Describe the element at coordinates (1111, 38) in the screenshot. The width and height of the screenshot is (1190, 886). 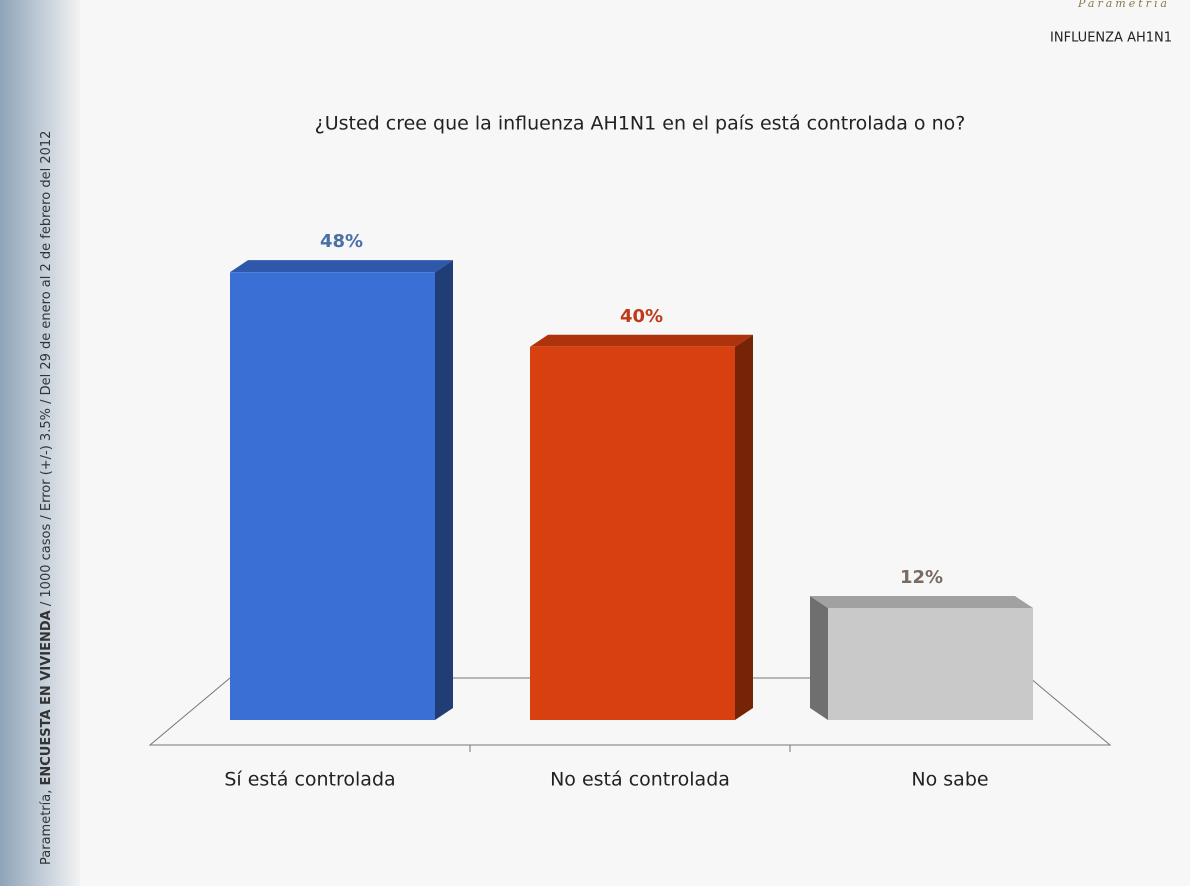
I see `section-label: INFLUENZA AH1N1` at that location.